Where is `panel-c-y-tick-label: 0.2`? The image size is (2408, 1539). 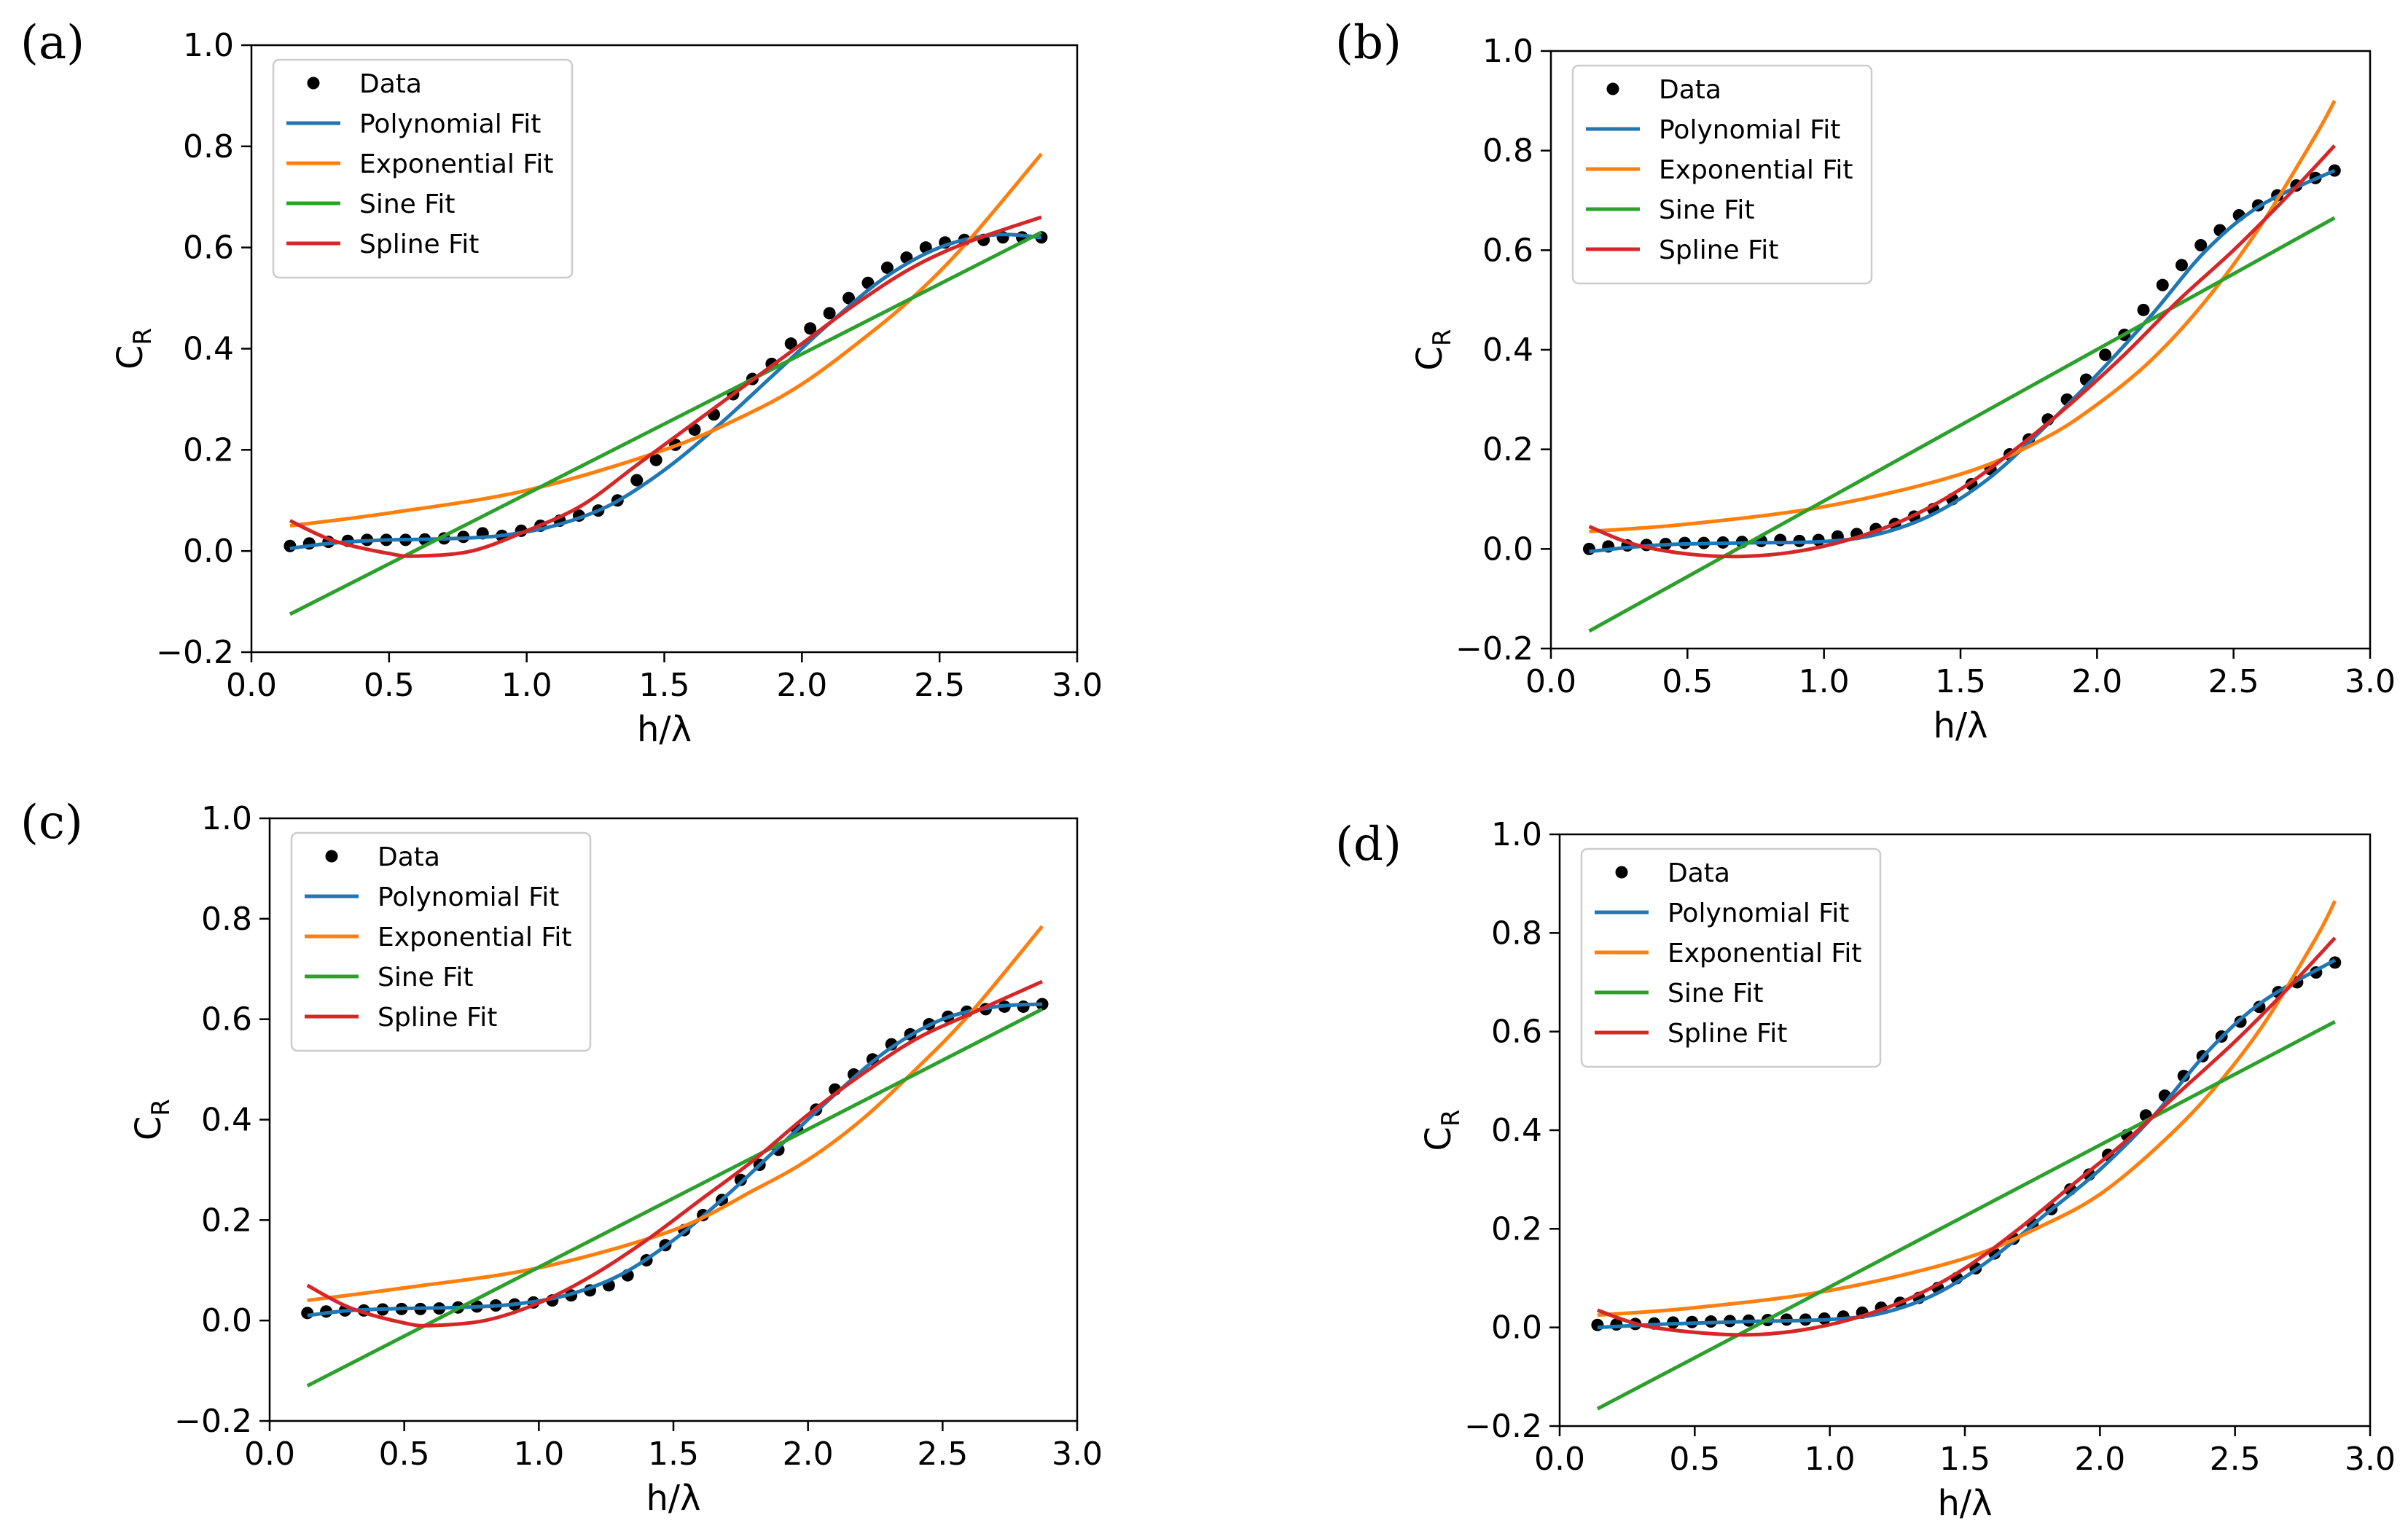
panel-c-y-tick-label: 0.2 is located at coordinates (226, 1220).